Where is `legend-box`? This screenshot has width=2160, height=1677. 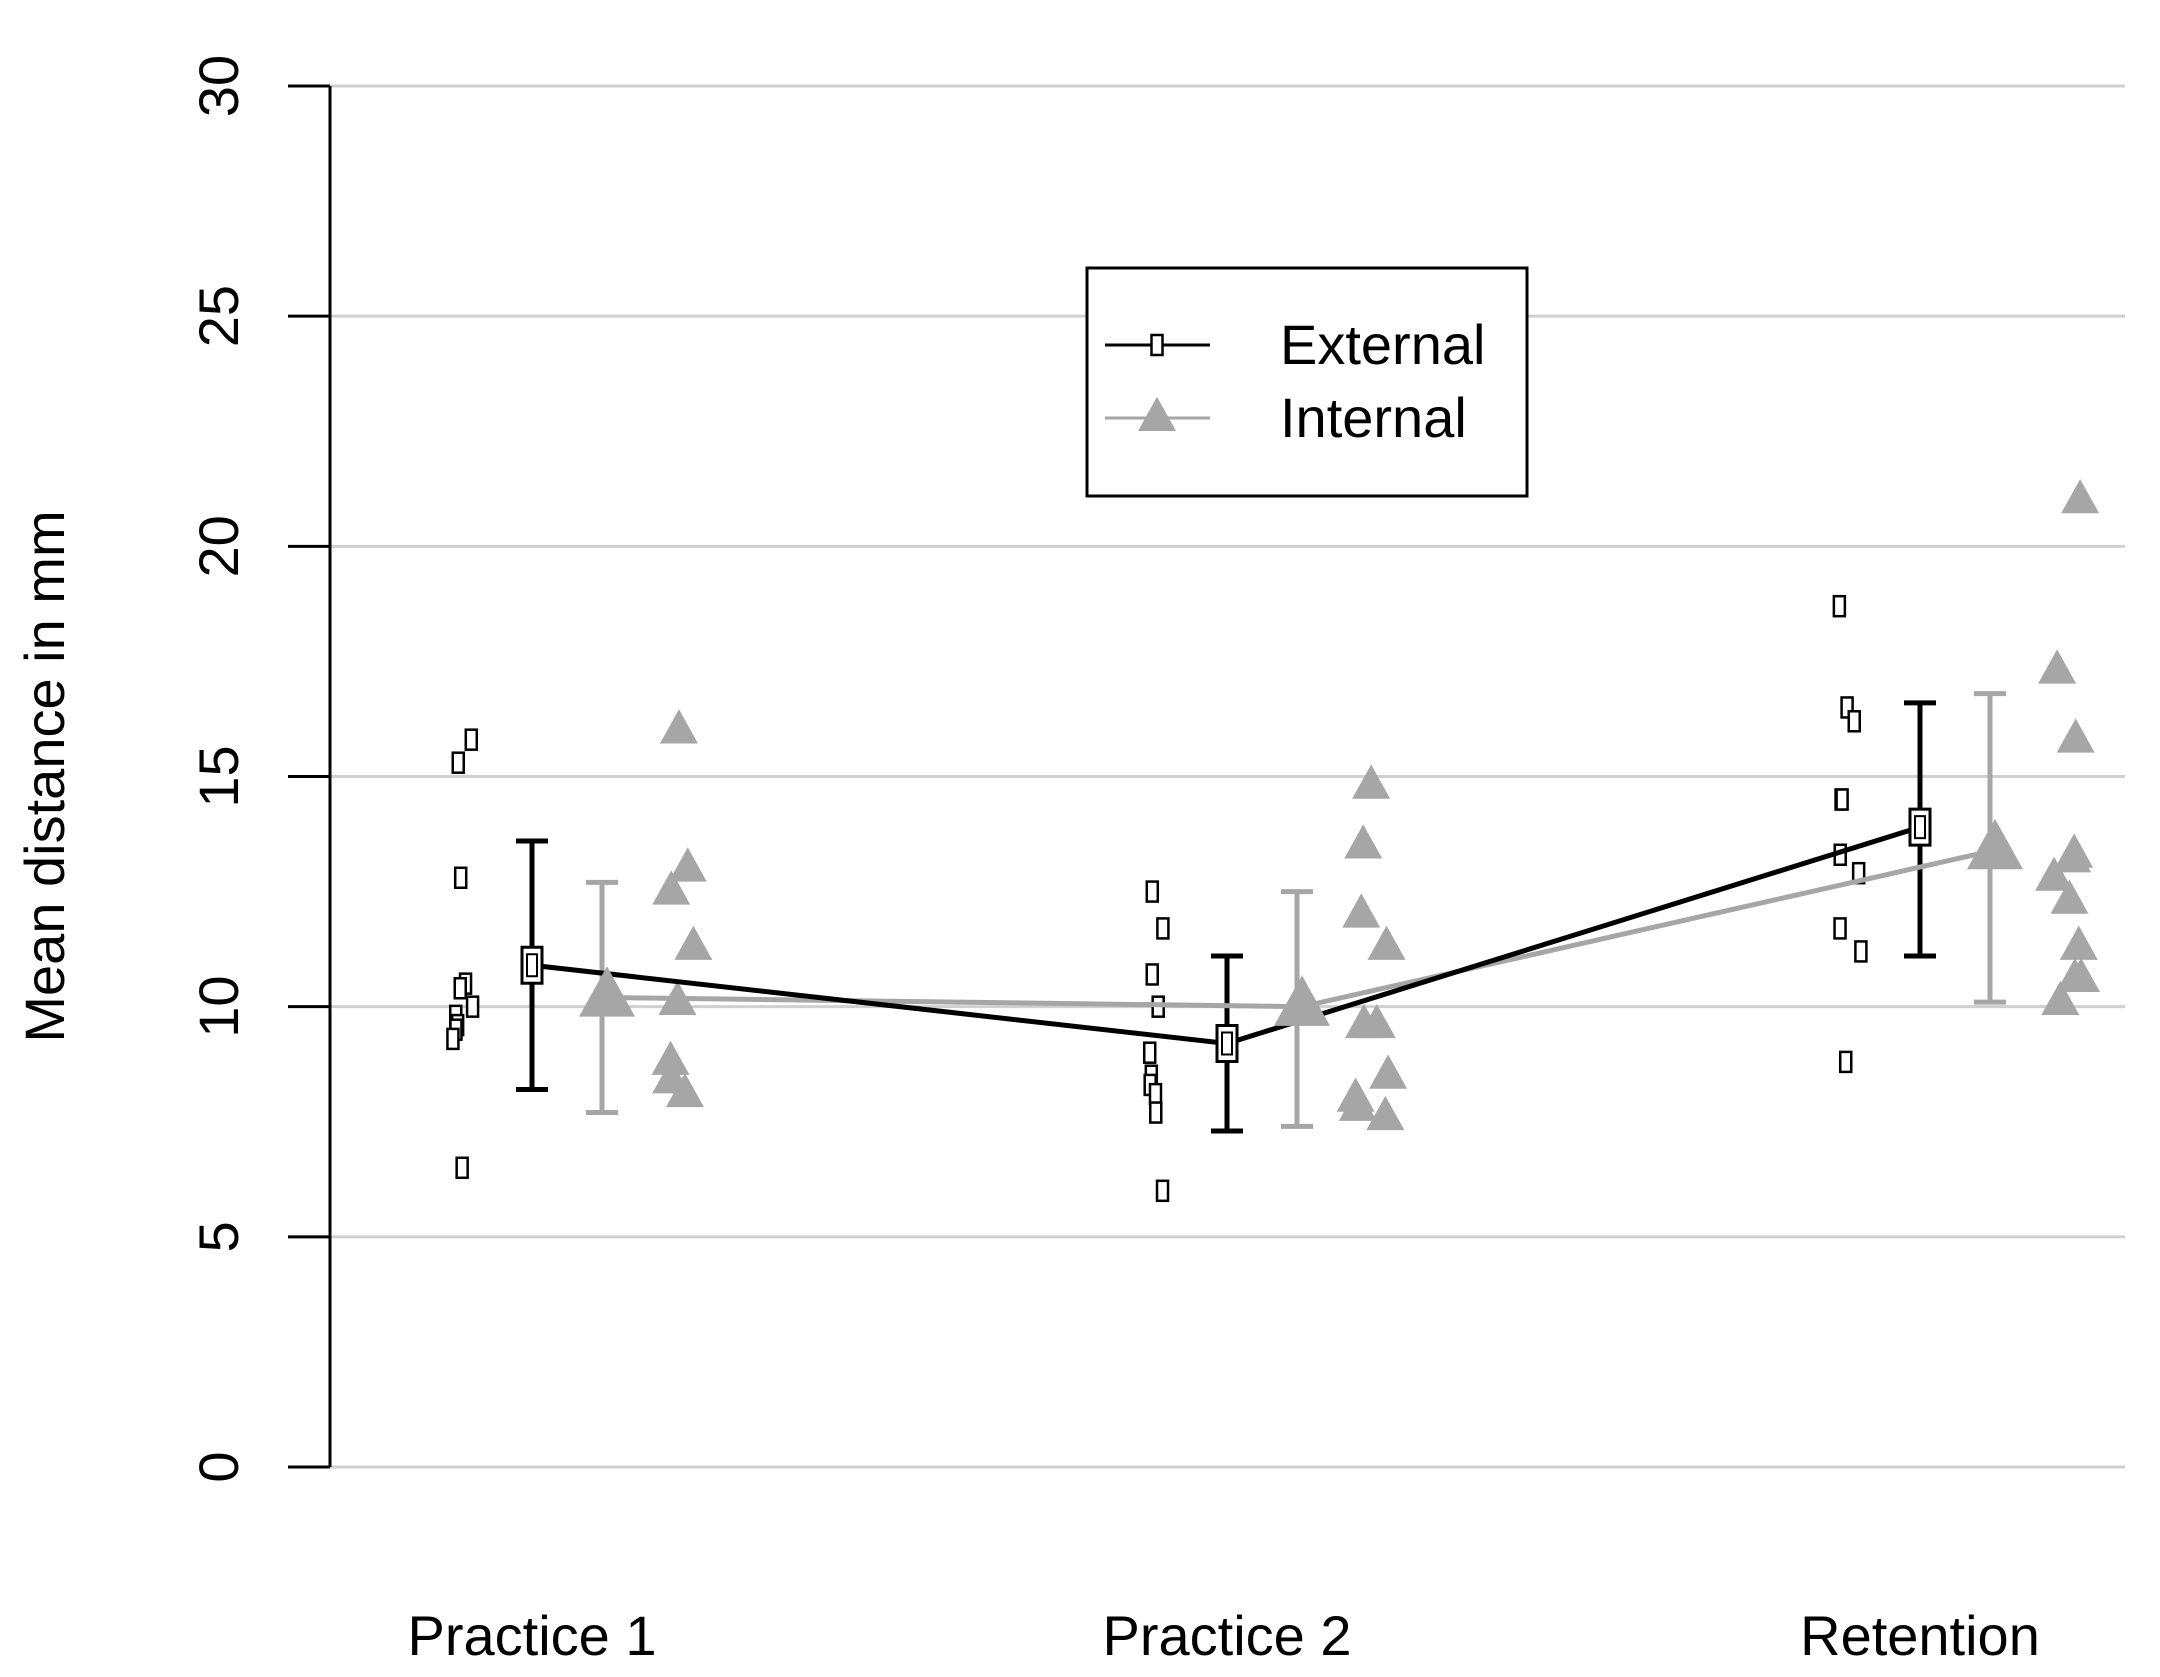 legend-box is located at coordinates (1307, 382).